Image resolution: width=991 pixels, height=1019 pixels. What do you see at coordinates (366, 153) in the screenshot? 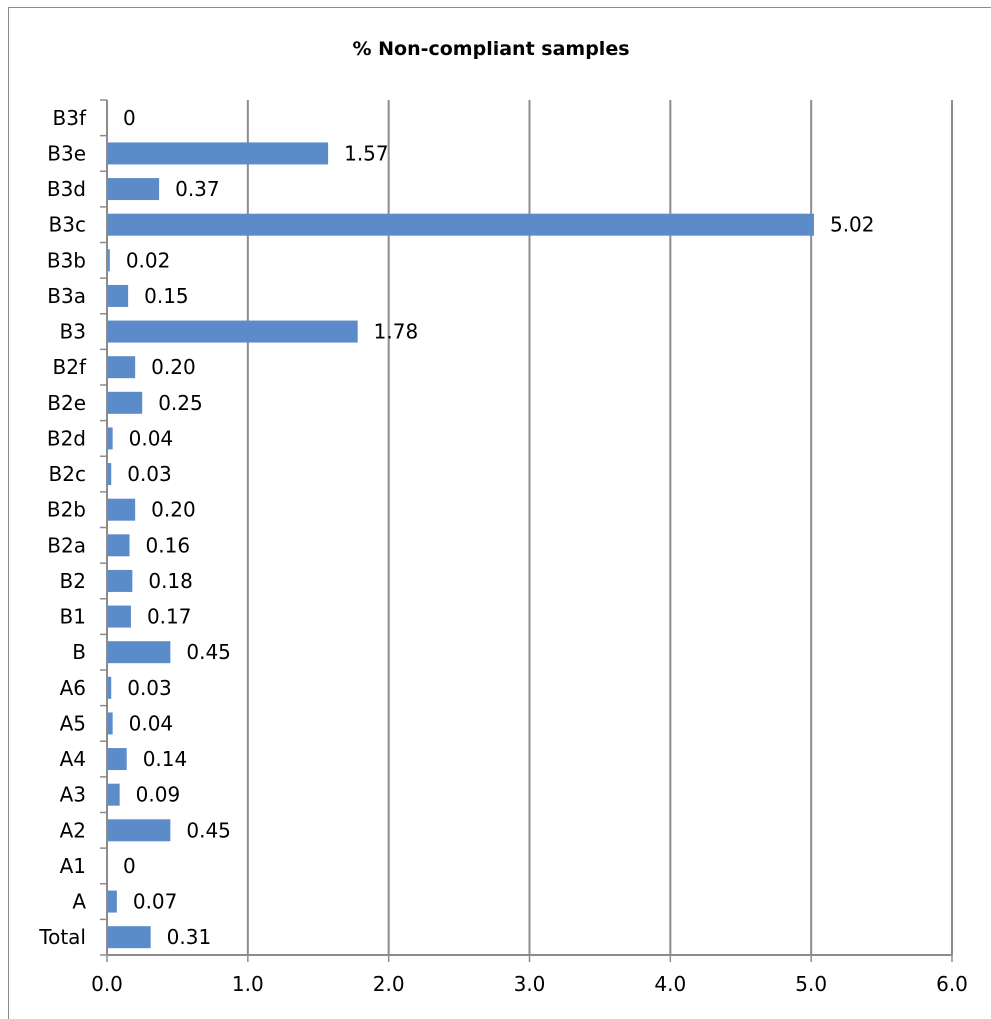
I see `data-label: 1.57` at bounding box center [366, 153].